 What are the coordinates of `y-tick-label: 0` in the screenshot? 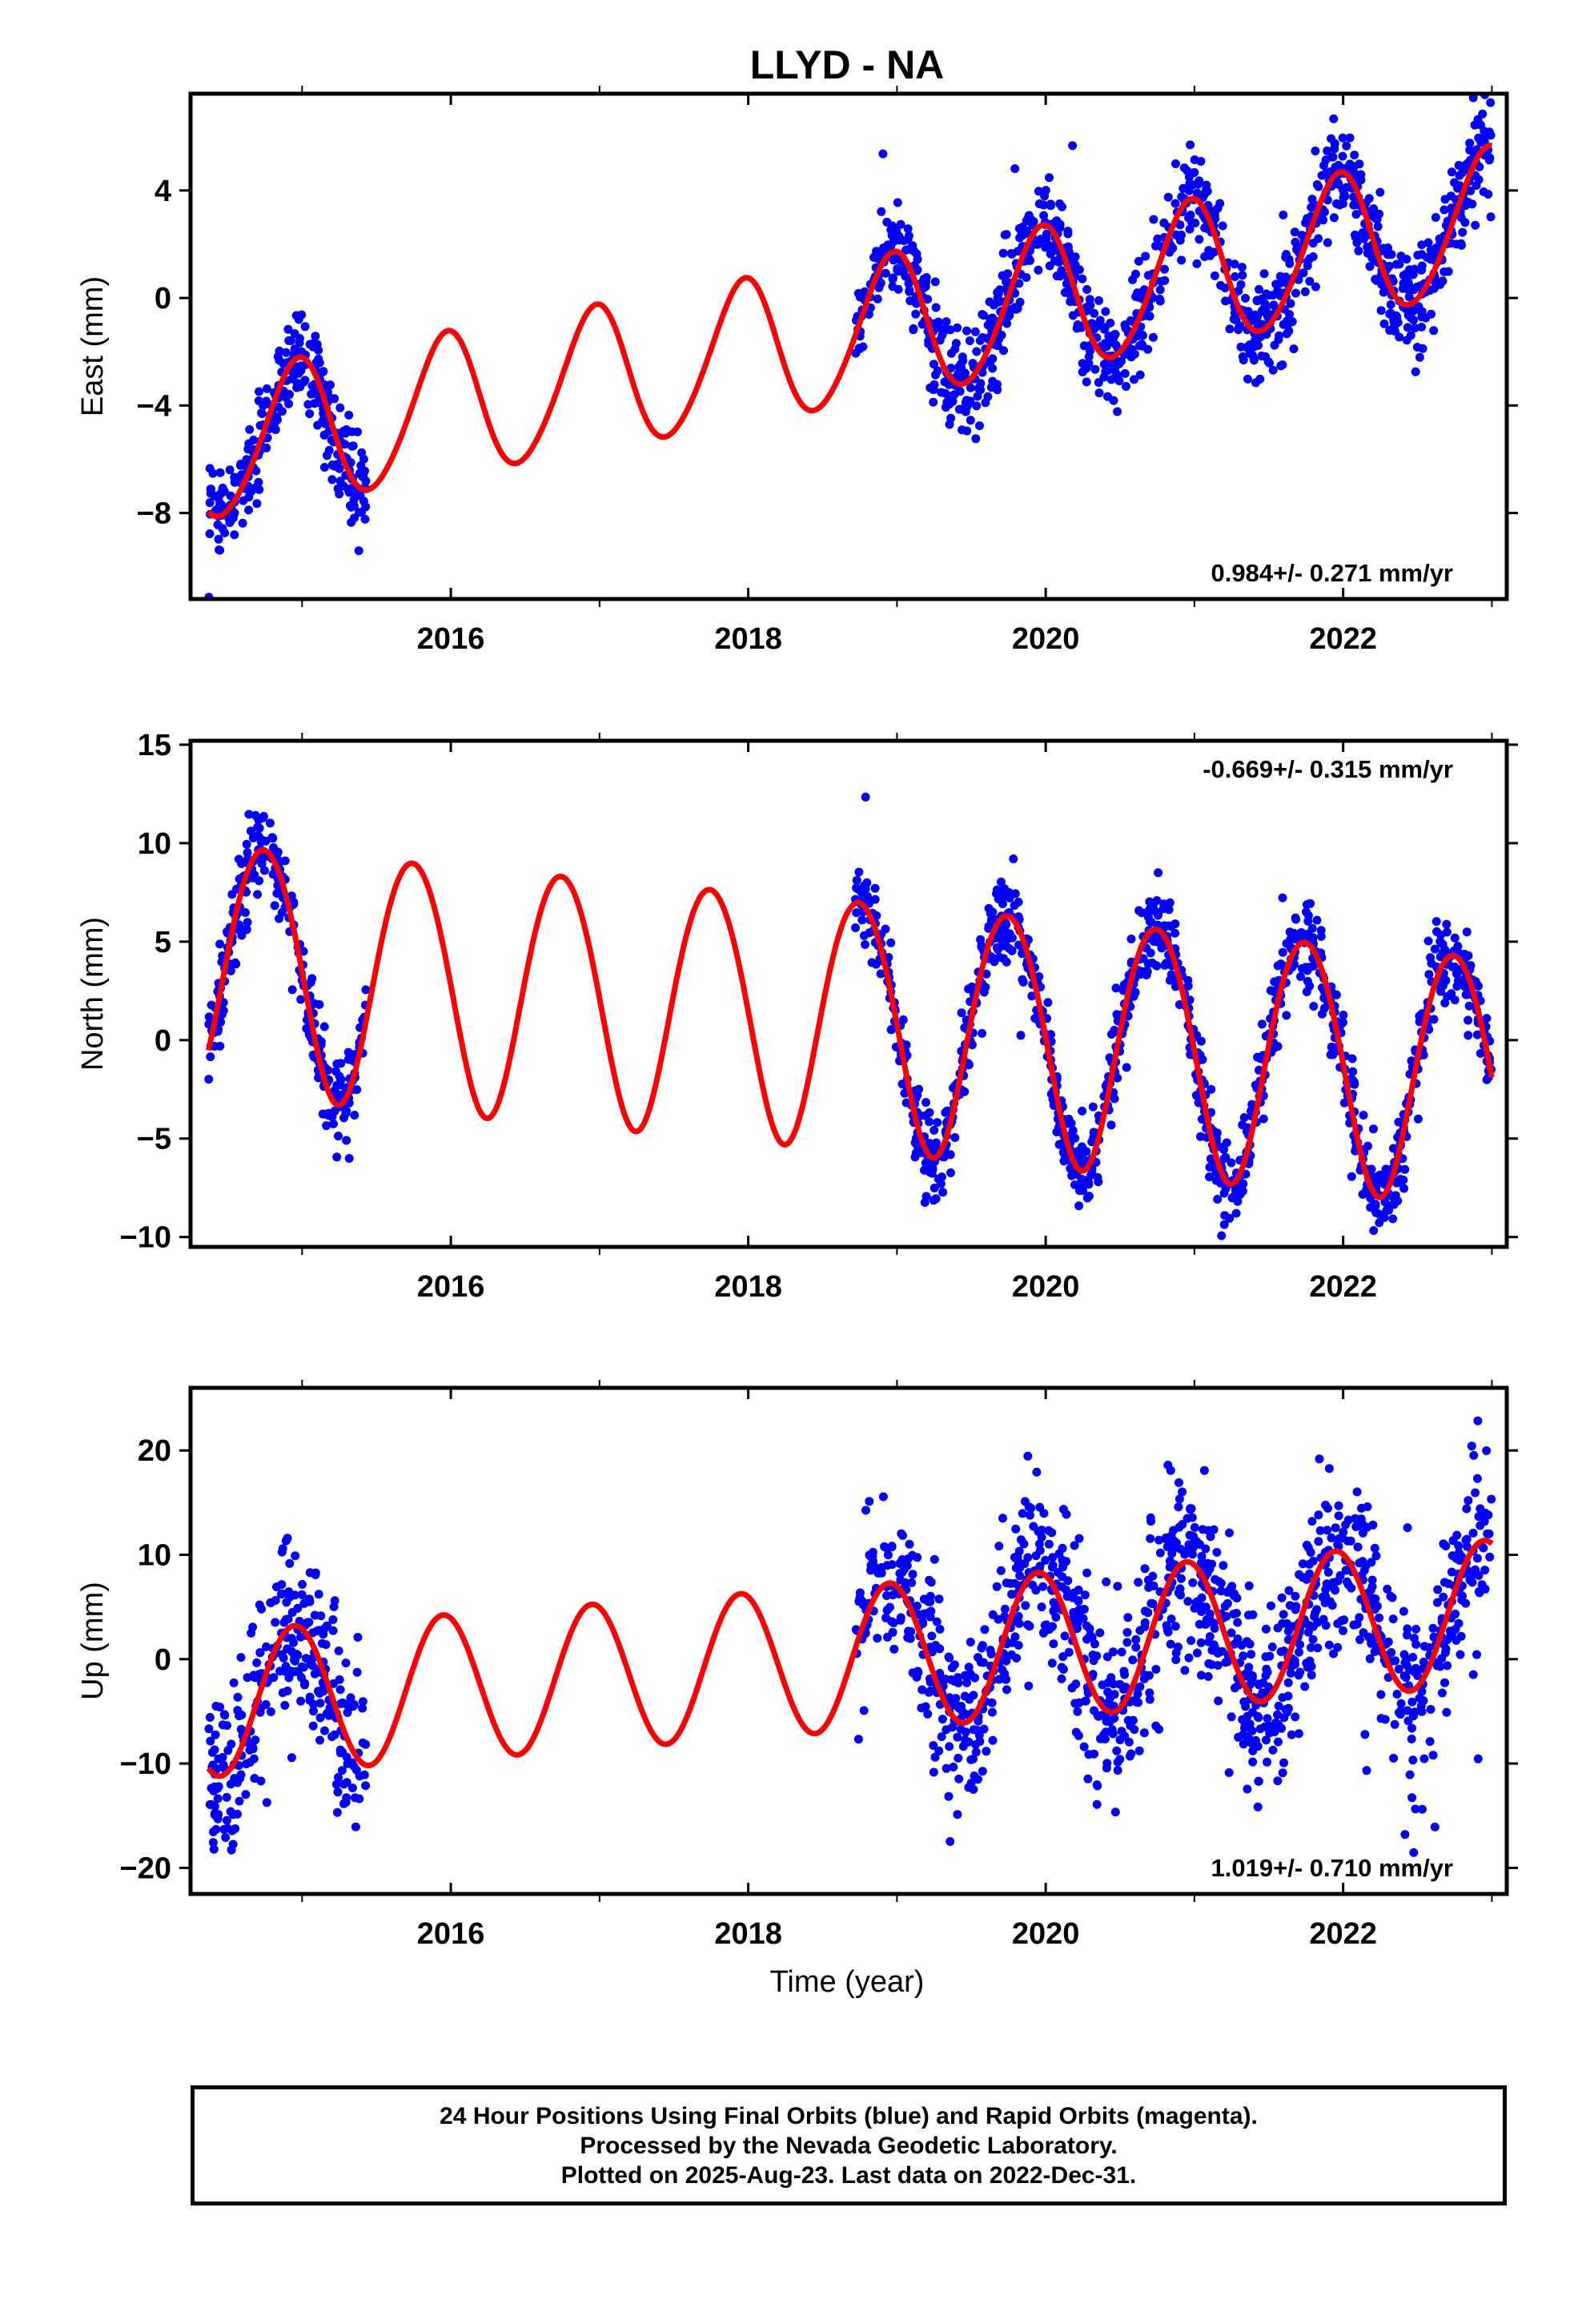 It's located at (163, 299).